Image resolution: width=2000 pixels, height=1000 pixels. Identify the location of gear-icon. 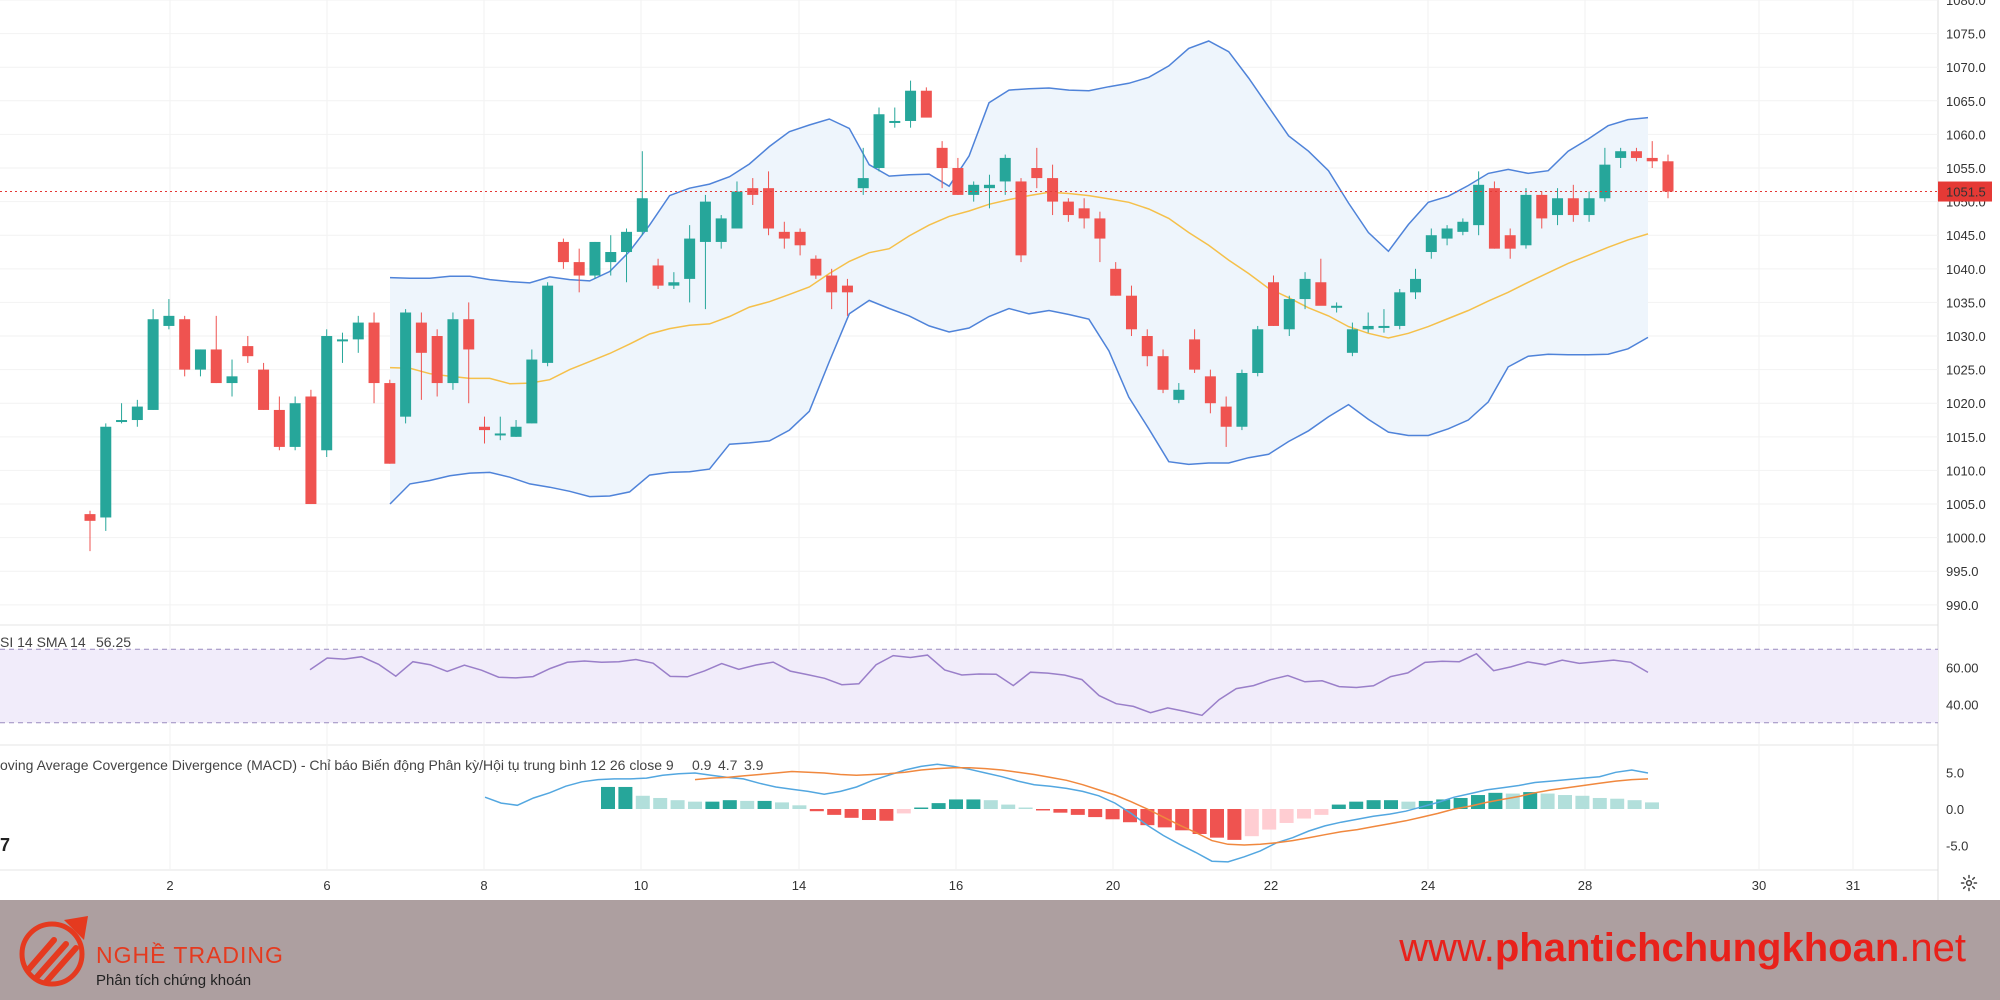
(1969, 883).